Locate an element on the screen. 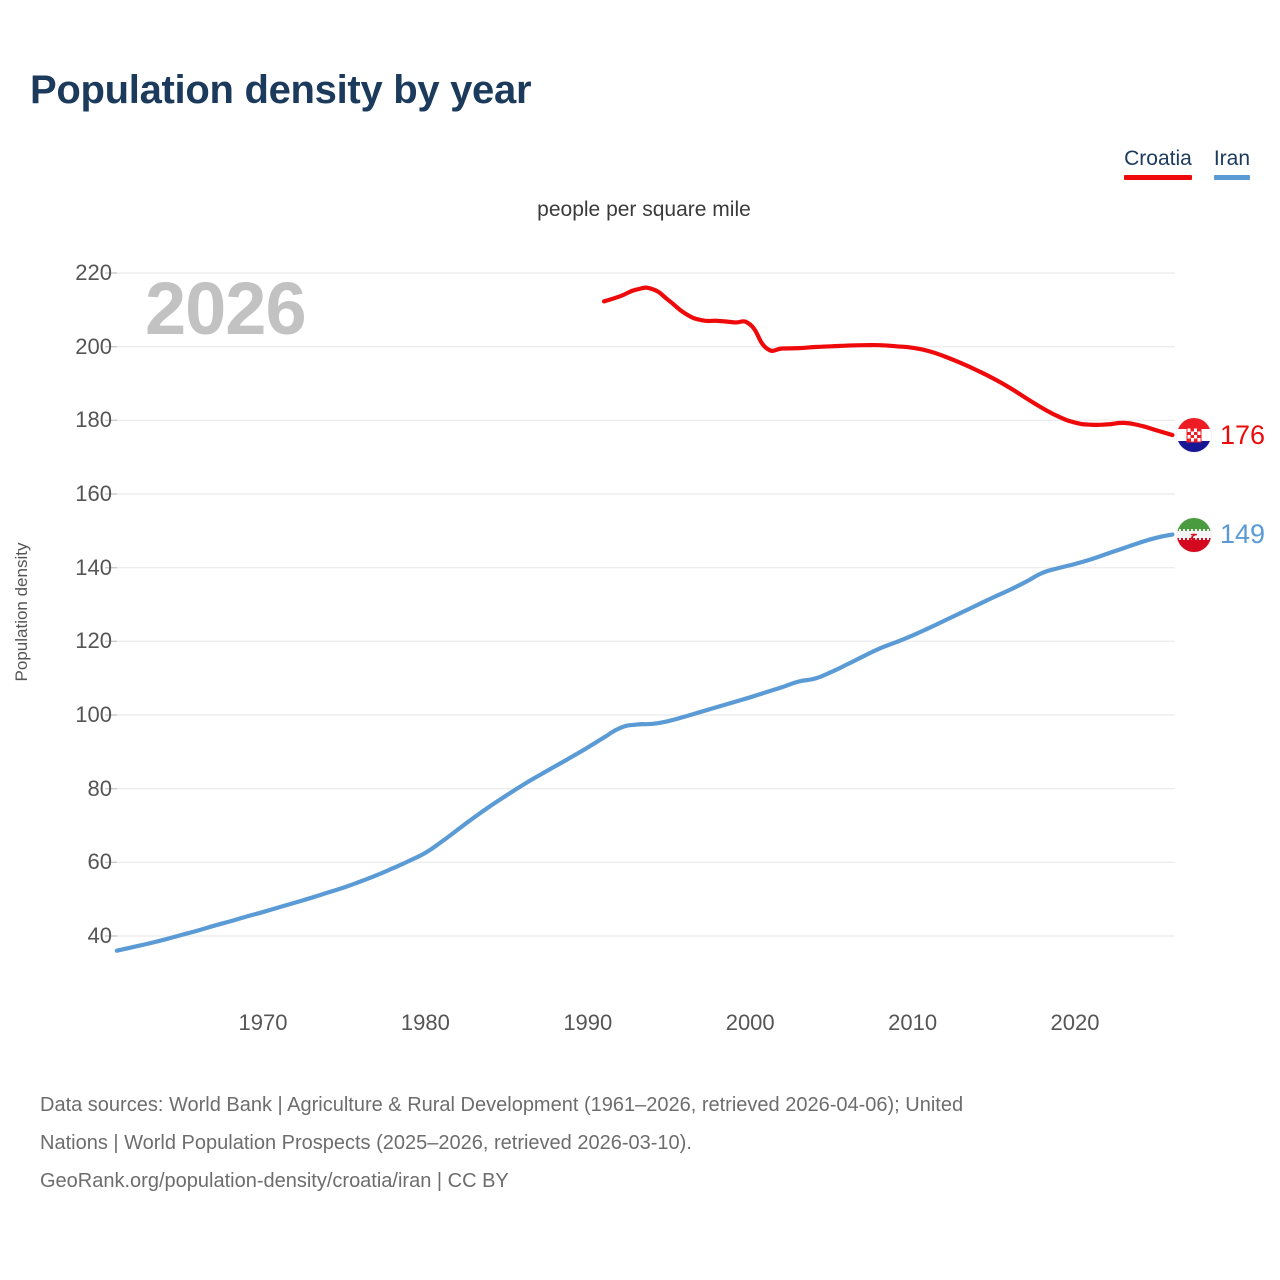 This screenshot has width=1280, height=1280. y-axis-tick: 100 is located at coordinates (93, 714).